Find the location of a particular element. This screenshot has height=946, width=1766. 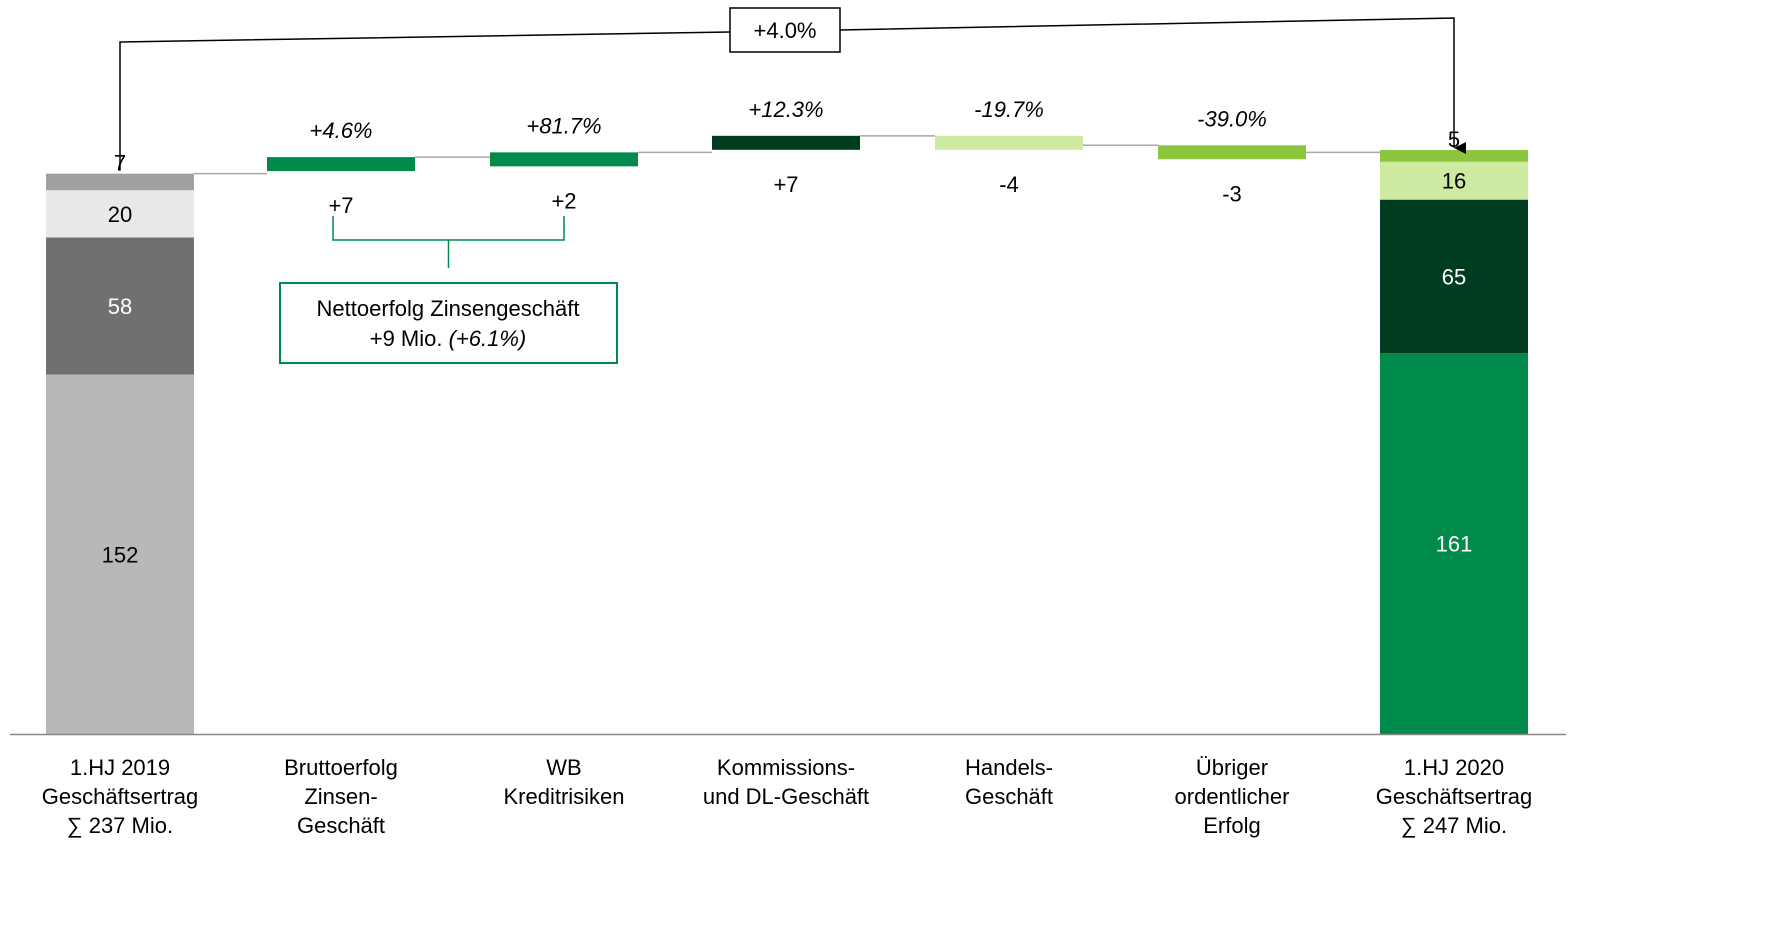

total-change-box is located at coordinates (785, 30).